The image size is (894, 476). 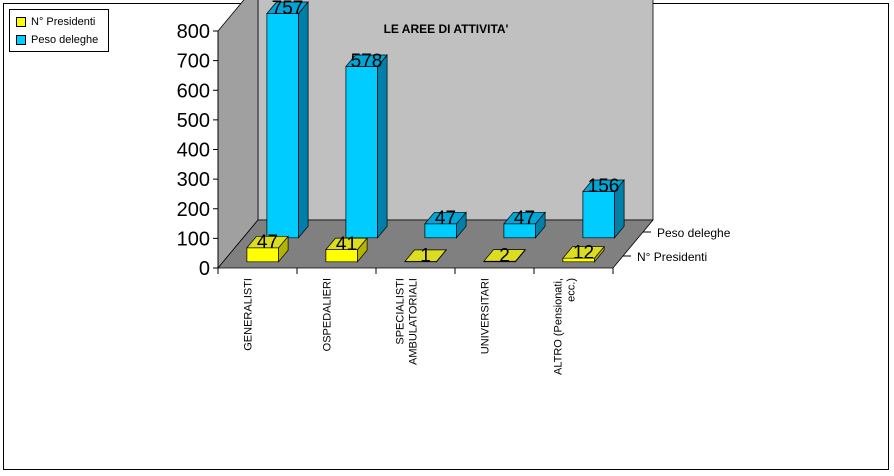 I want to click on data-label-peso-1: 578, so click(x=367, y=61).